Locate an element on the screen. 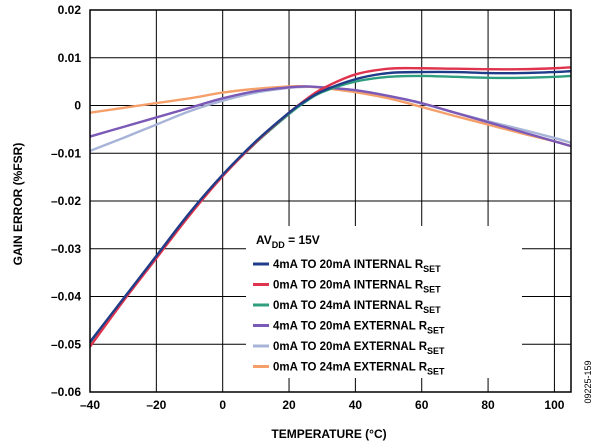 This screenshot has height=446, width=605. legend-heading-sub: DD is located at coordinates (278, 245).